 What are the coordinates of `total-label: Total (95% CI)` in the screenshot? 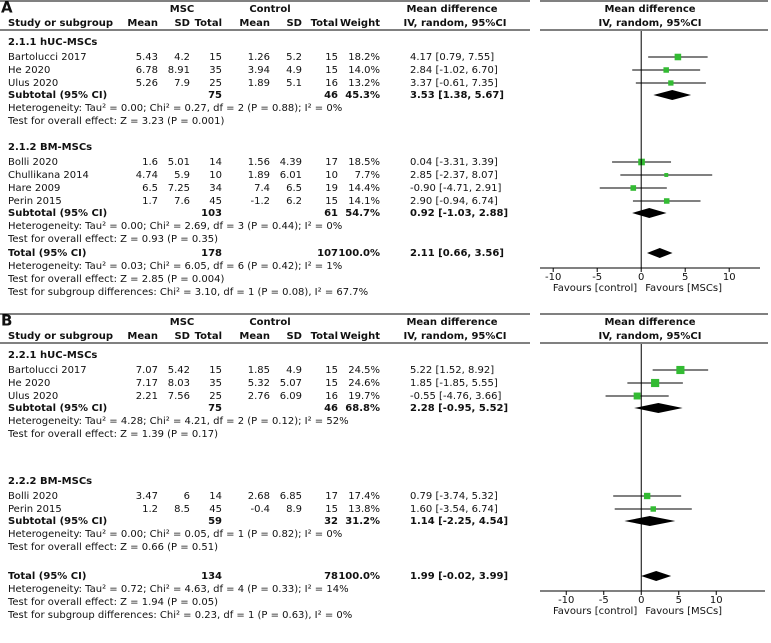 It's located at (47, 253).